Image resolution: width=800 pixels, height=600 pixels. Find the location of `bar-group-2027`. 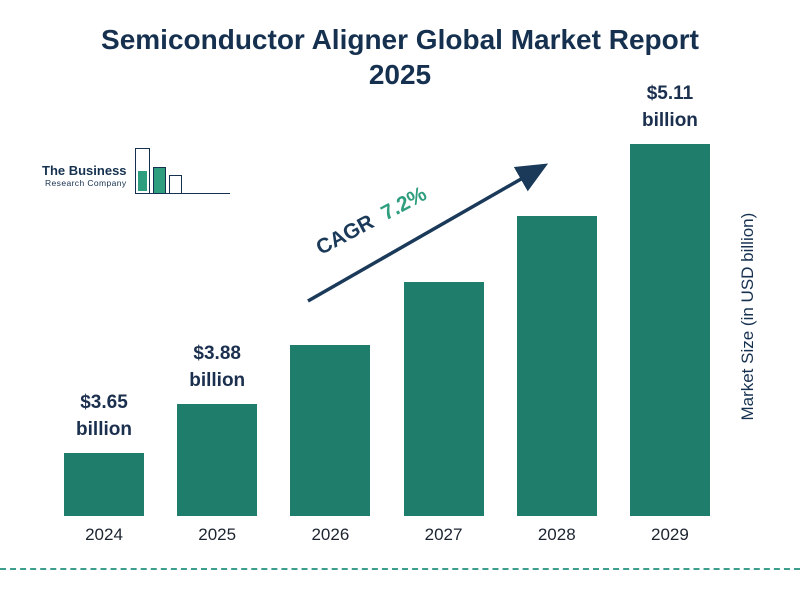

bar-group-2027 is located at coordinates (444, 399).